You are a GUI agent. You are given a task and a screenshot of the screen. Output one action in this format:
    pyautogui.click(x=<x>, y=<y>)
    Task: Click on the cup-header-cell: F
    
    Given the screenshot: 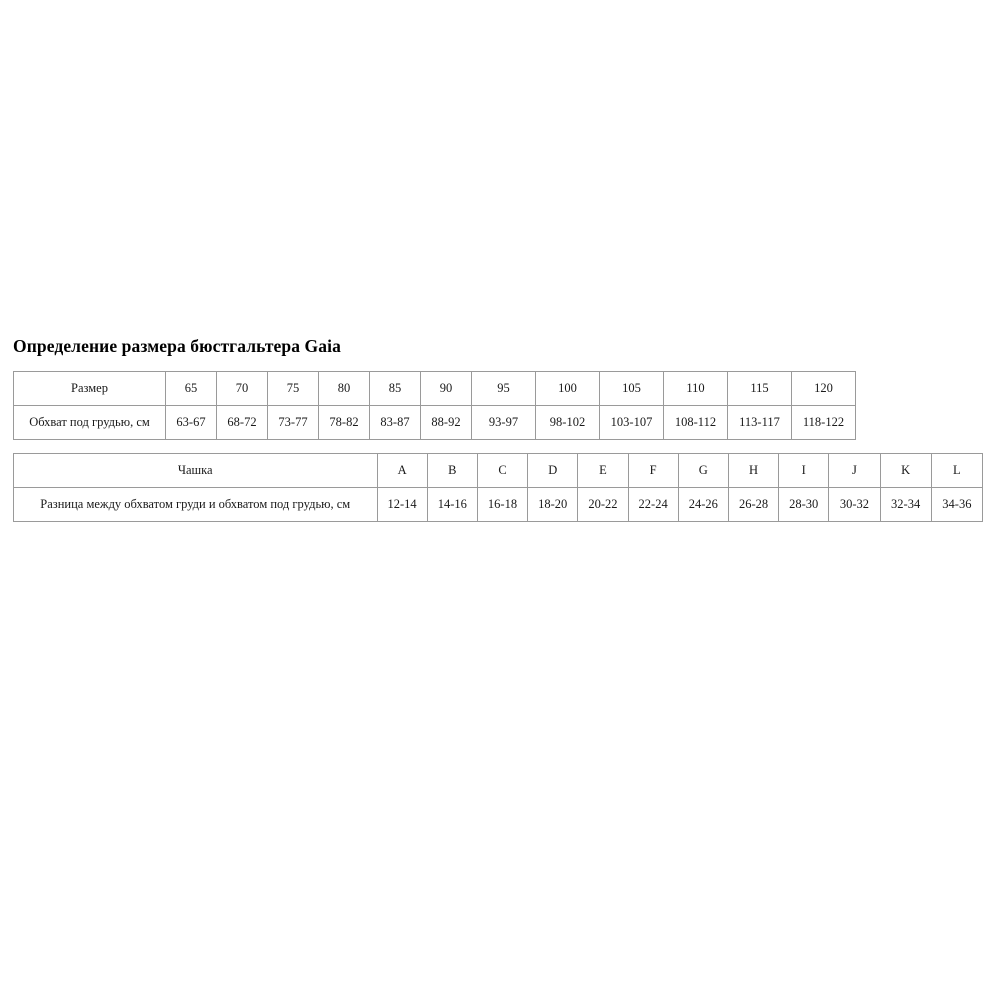 What is the action you would take?
    pyautogui.click(x=653, y=470)
    